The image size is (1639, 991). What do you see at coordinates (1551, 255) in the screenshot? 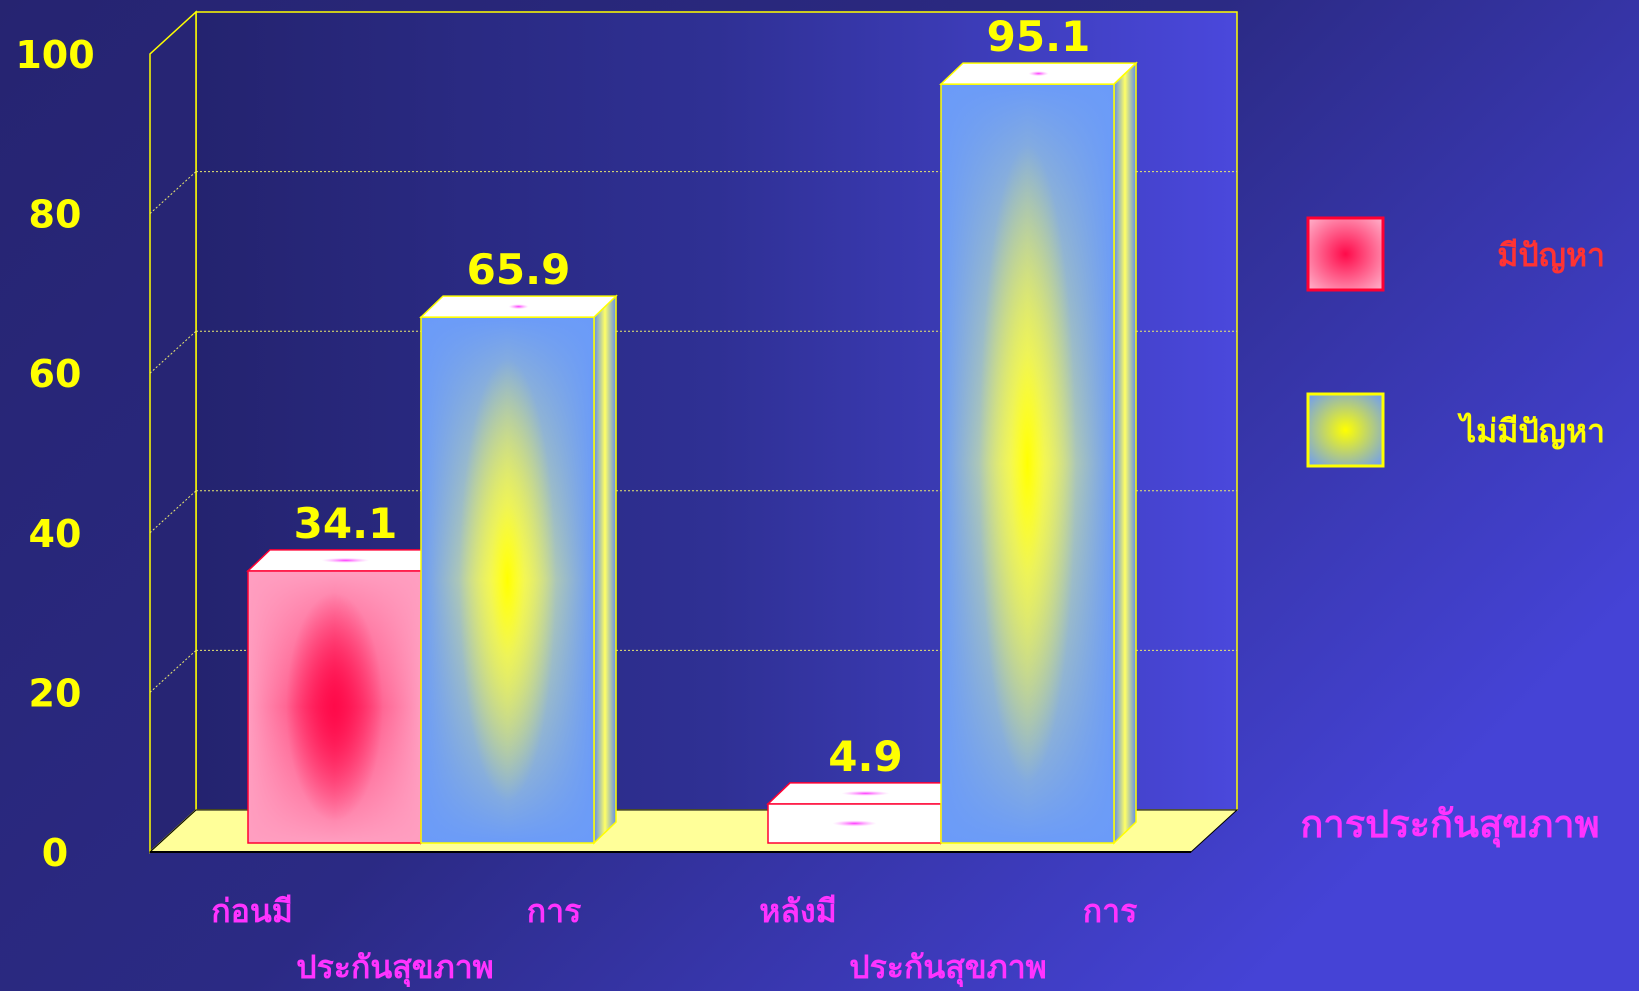
I see `legend-label: มีปัญหา` at bounding box center [1551, 255].